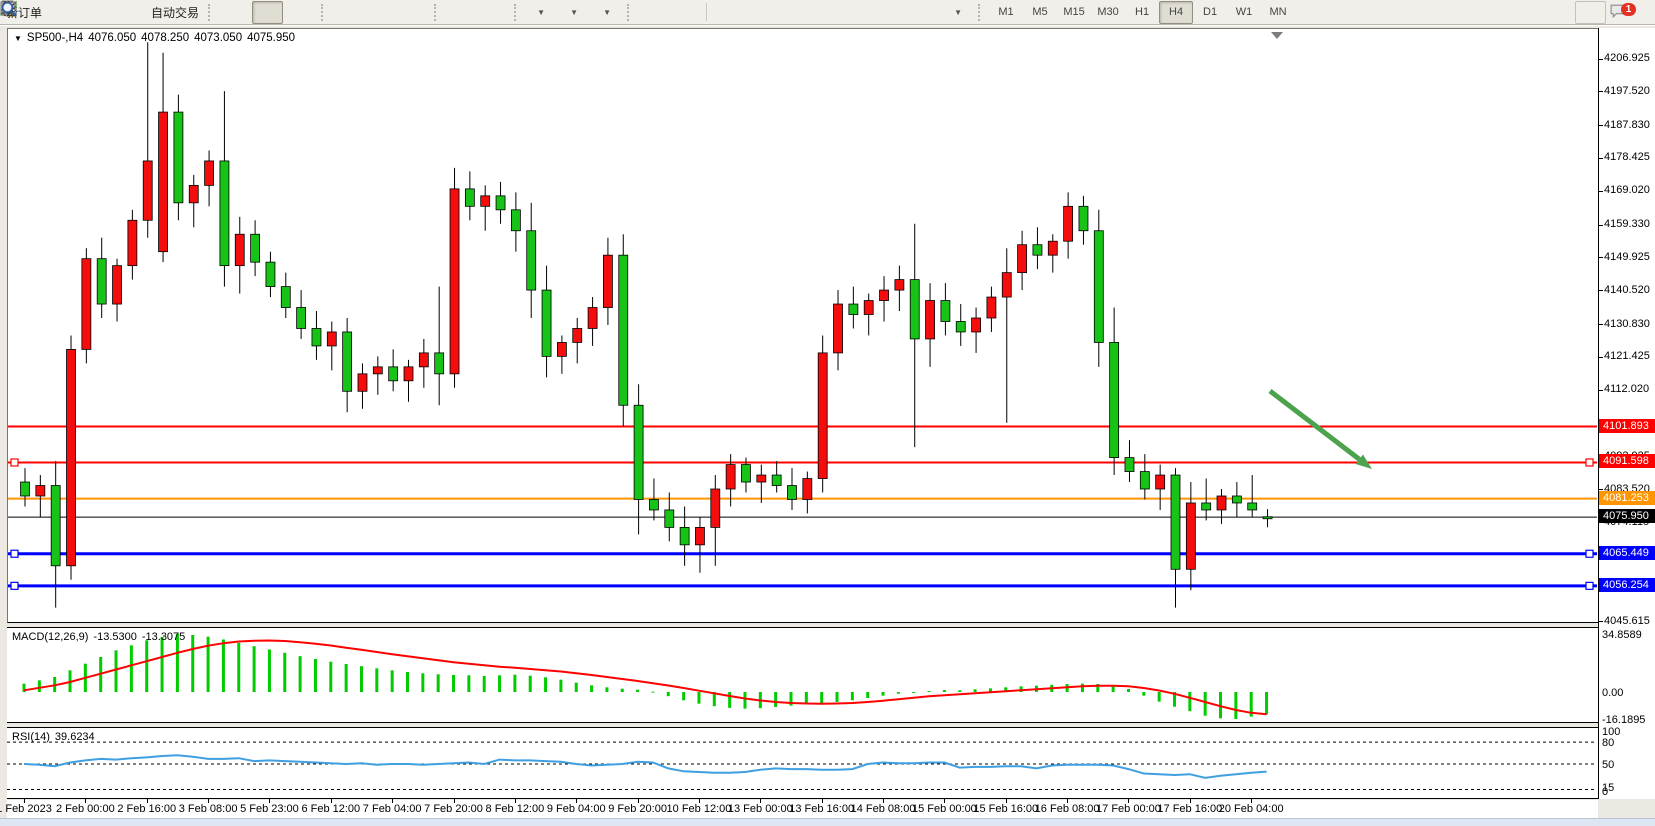 Image resolution: width=1655 pixels, height=826 pixels. I want to click on chart-dropdown-icon: ▼, so click(18, 38).